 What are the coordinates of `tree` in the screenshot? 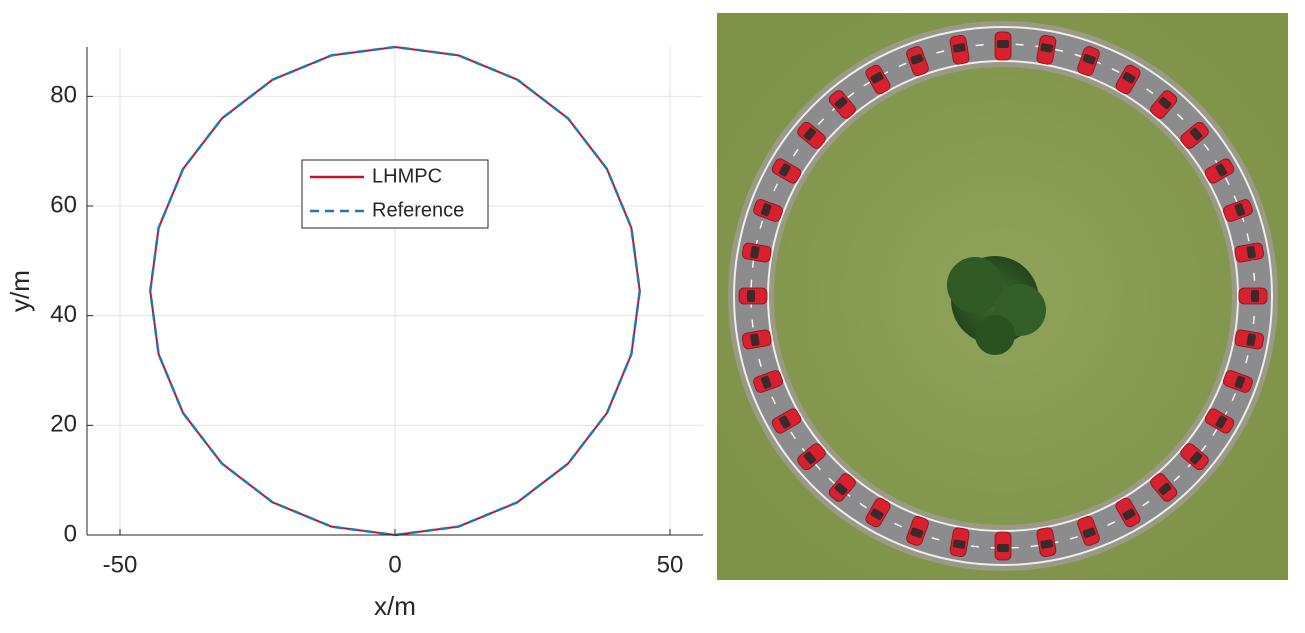 It's located at (996, 305).